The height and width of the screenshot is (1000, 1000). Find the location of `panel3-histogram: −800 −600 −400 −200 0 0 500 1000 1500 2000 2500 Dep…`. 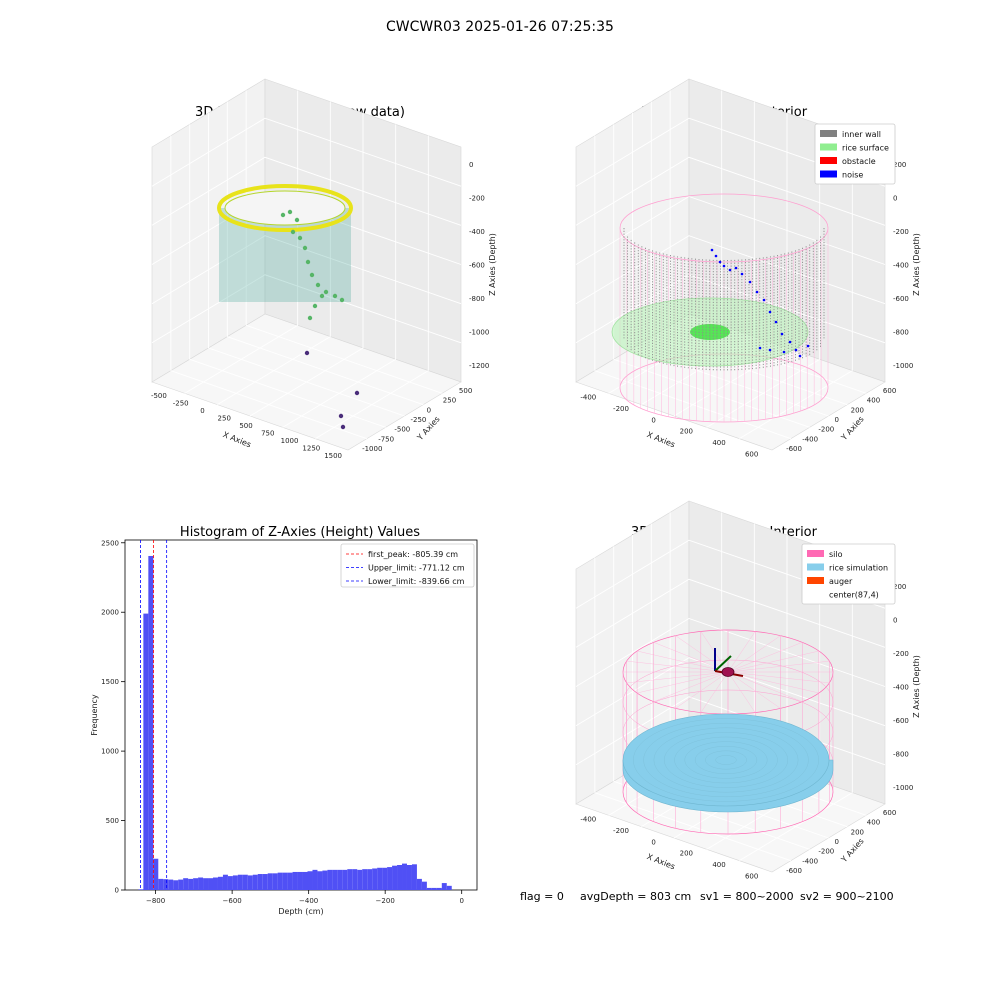

panel3-histogram: −800 −600 −400 −200 0 0 500 1000 1500 2000 2500 Dep… is located at coordinates (284, 727).